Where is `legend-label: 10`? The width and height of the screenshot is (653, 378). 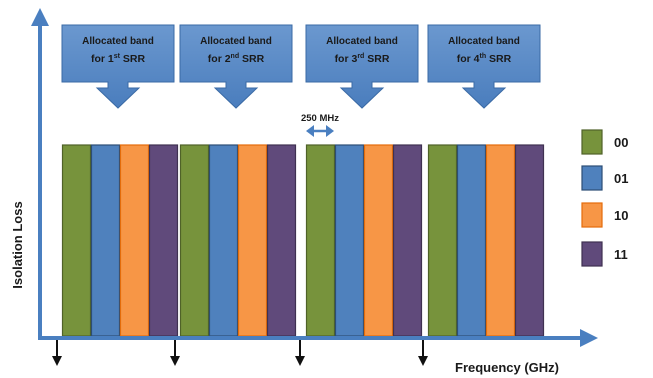 legend-label: 10 is located at coordinates (621, 215).